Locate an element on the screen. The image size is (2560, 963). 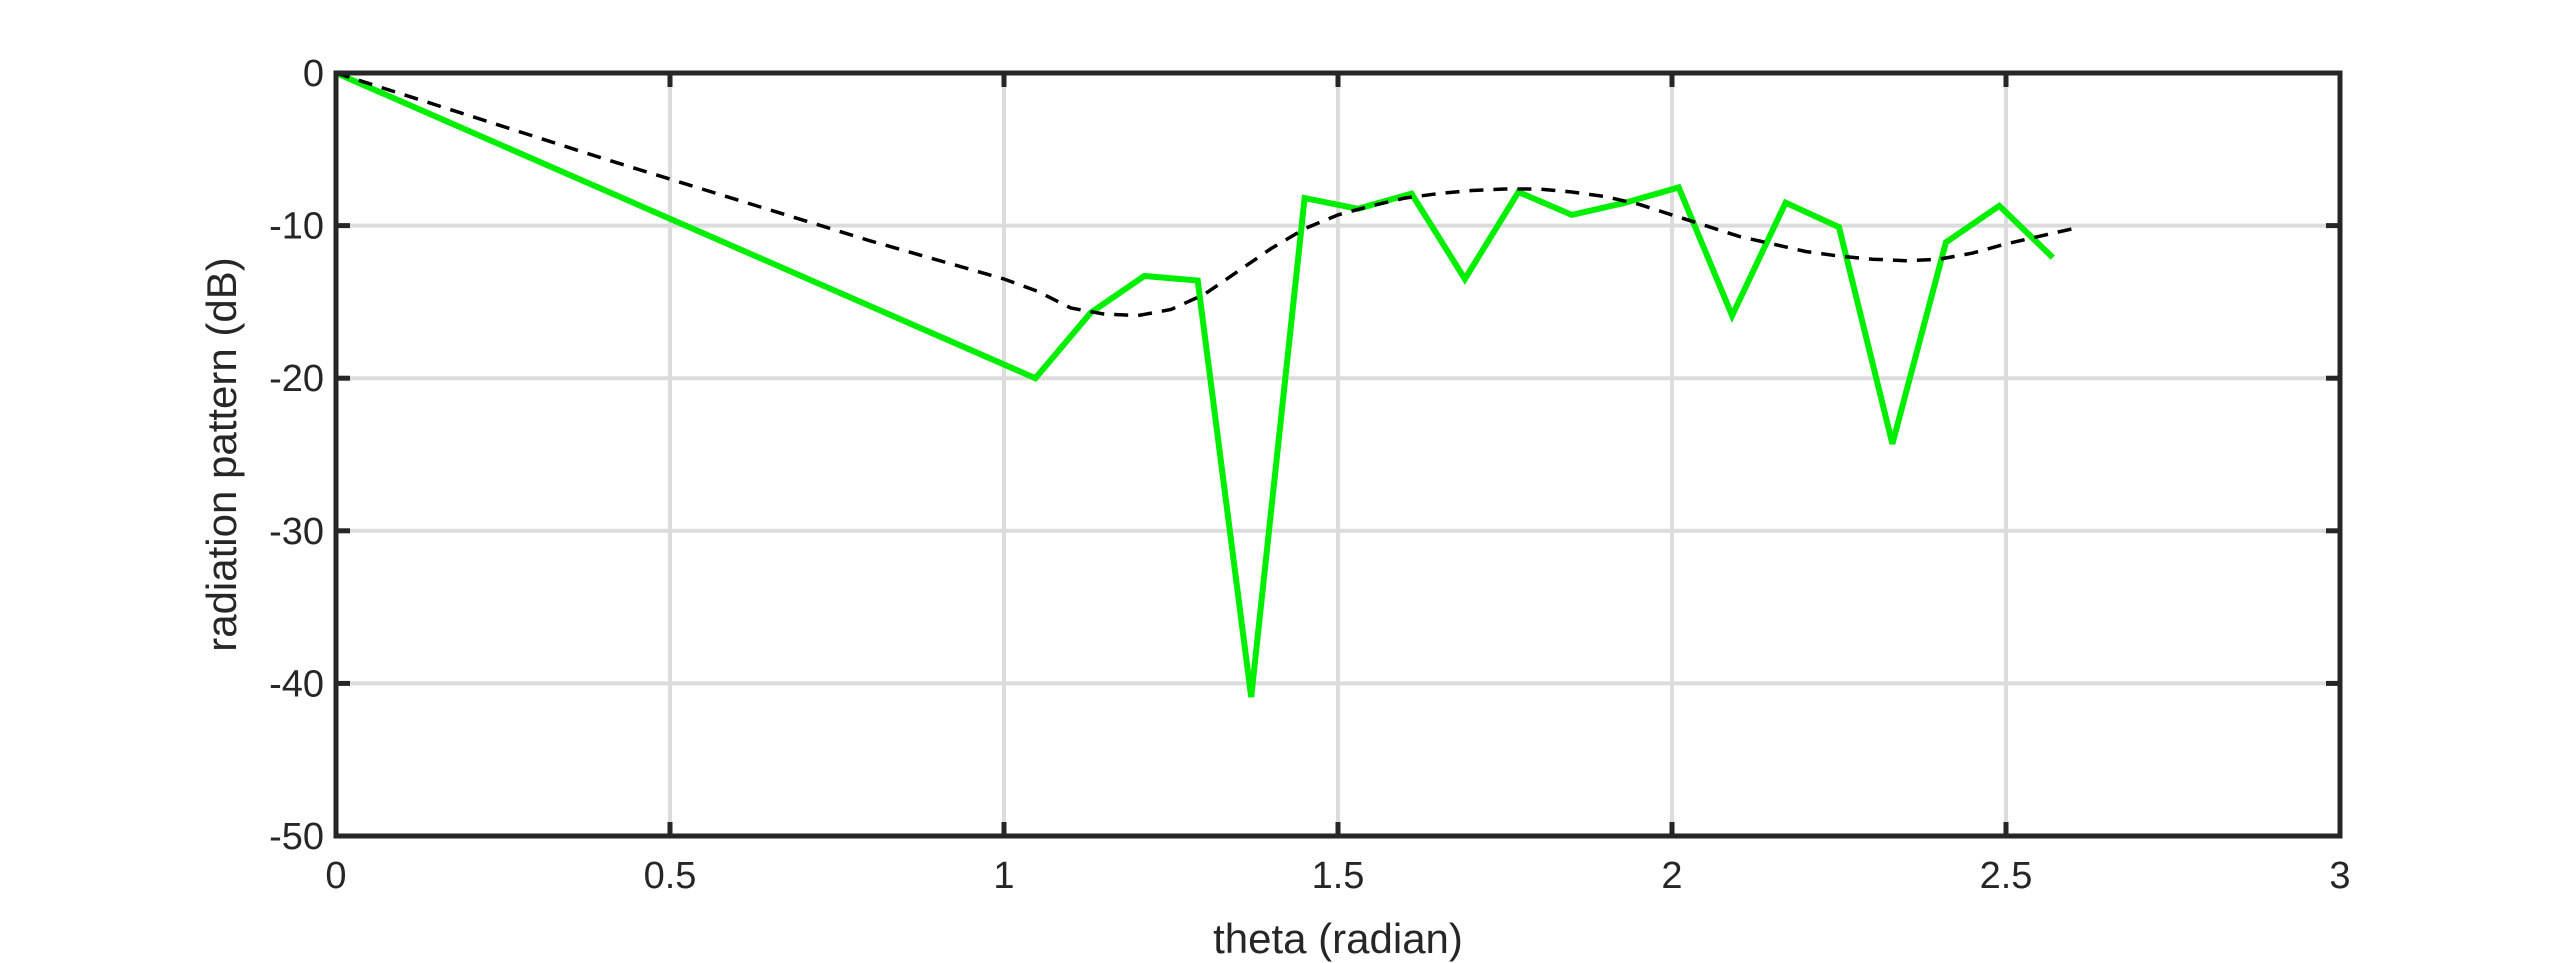
x-tick-label: 1.5 is located at coordinates (1338, 876).